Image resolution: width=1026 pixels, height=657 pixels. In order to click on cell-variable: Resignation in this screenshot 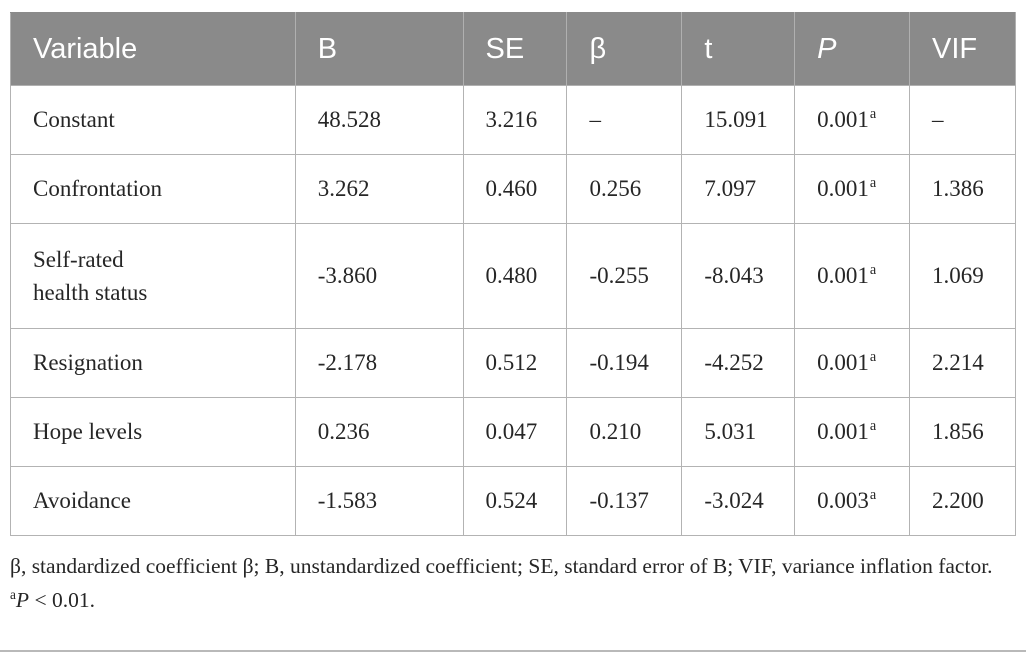, I will do `click(153, 363)`.